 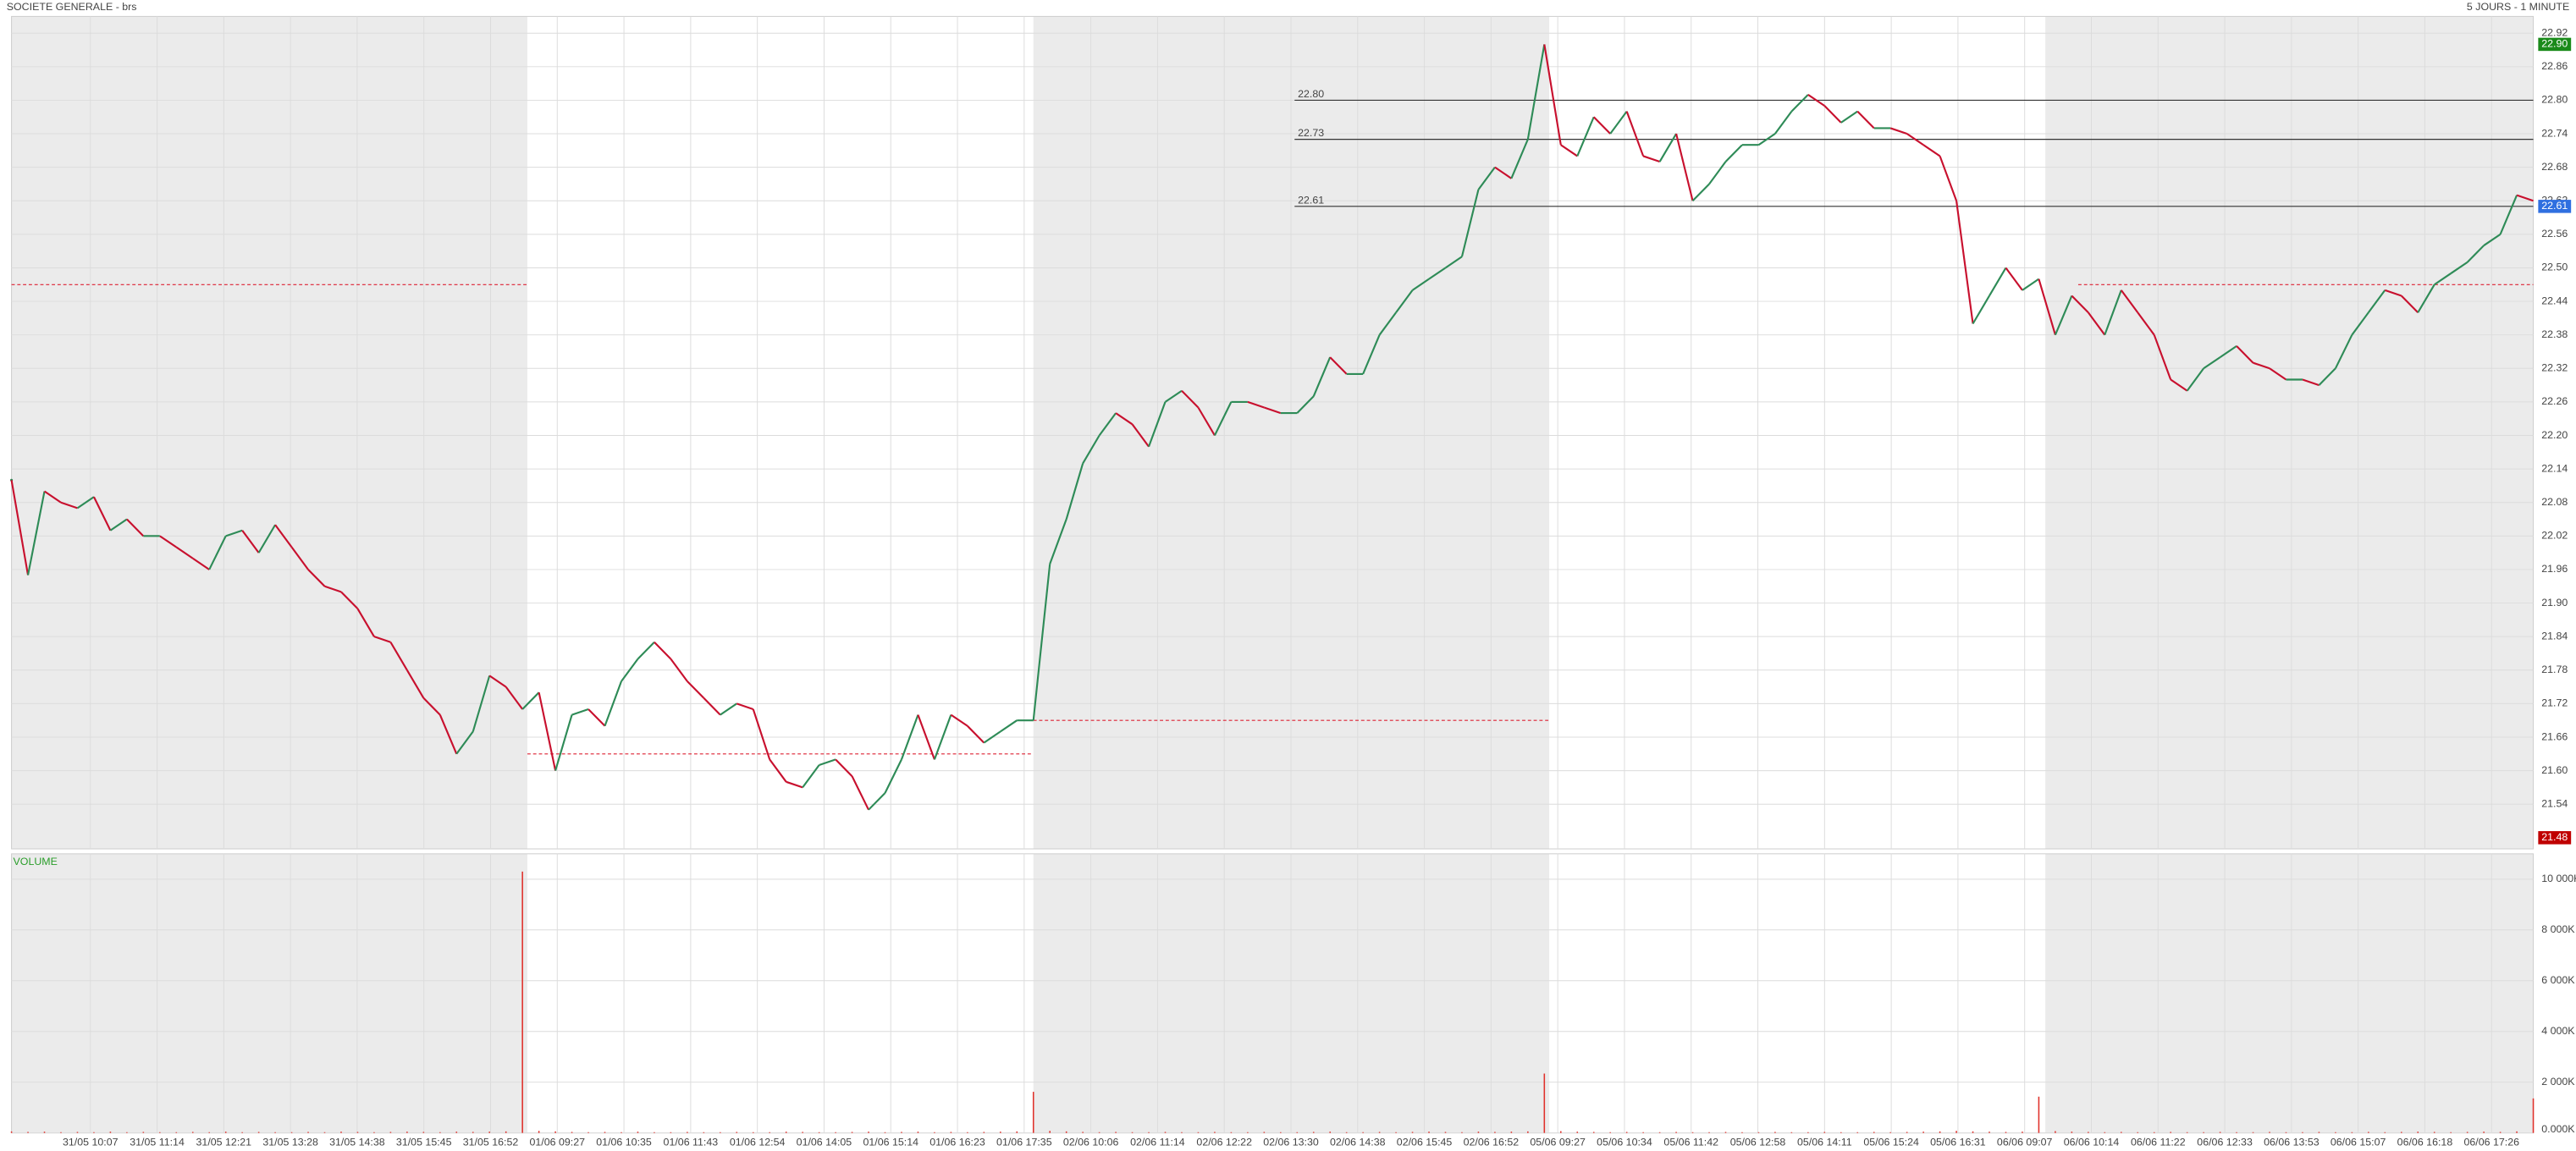 What do you see at coordinates (624, 1142) in the screenshot?
I see `x-tick-label: 01/06 10:35` at bounding box center [624, 1142].